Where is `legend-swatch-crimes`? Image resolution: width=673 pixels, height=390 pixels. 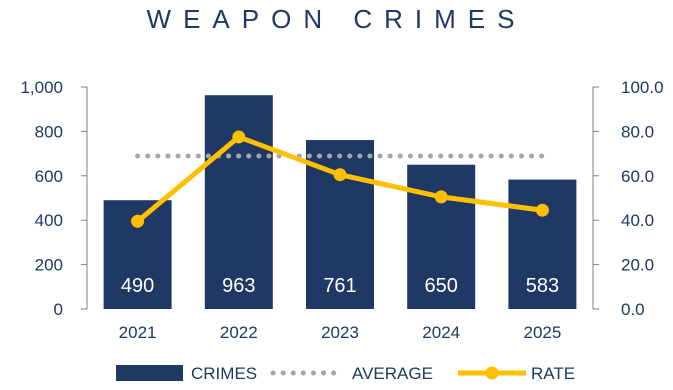 legend-swatch-crimes is located at coordinates (149, 373).